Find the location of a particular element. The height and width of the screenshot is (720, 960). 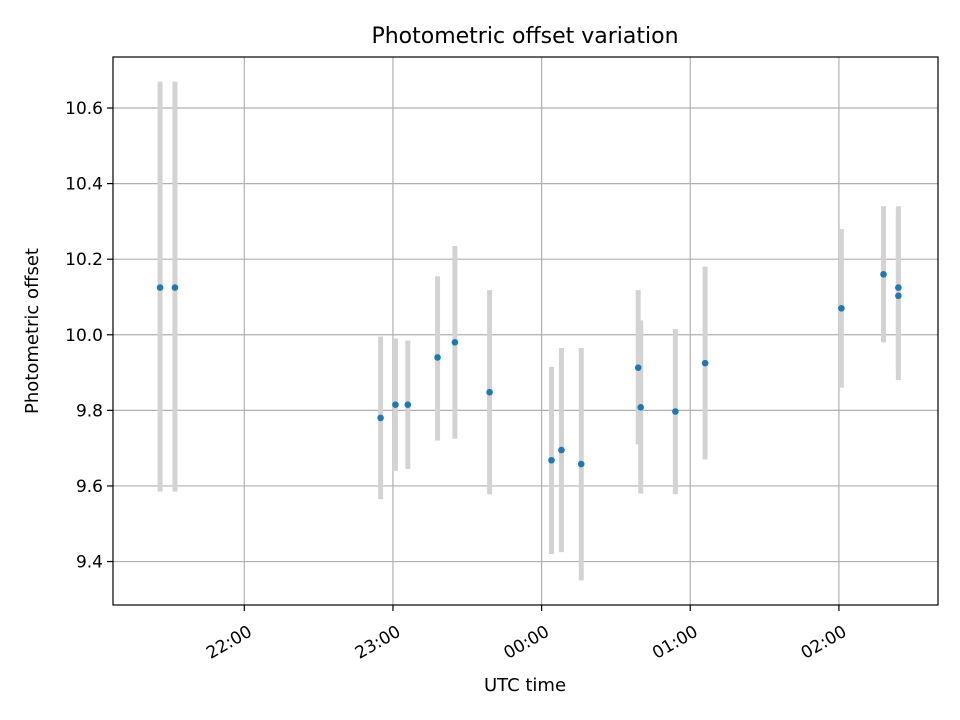

y-axis-ticks: 9.4 9.6 9.8 10.0 10.2 10.4 10.6 is located at coordinates (89, 336).